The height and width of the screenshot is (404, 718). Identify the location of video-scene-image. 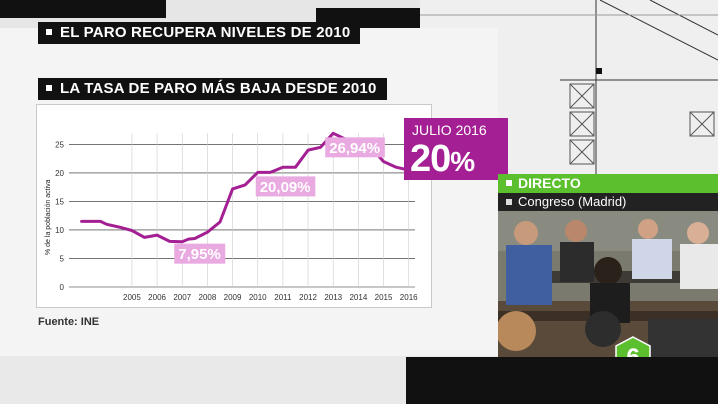
(608, 284).